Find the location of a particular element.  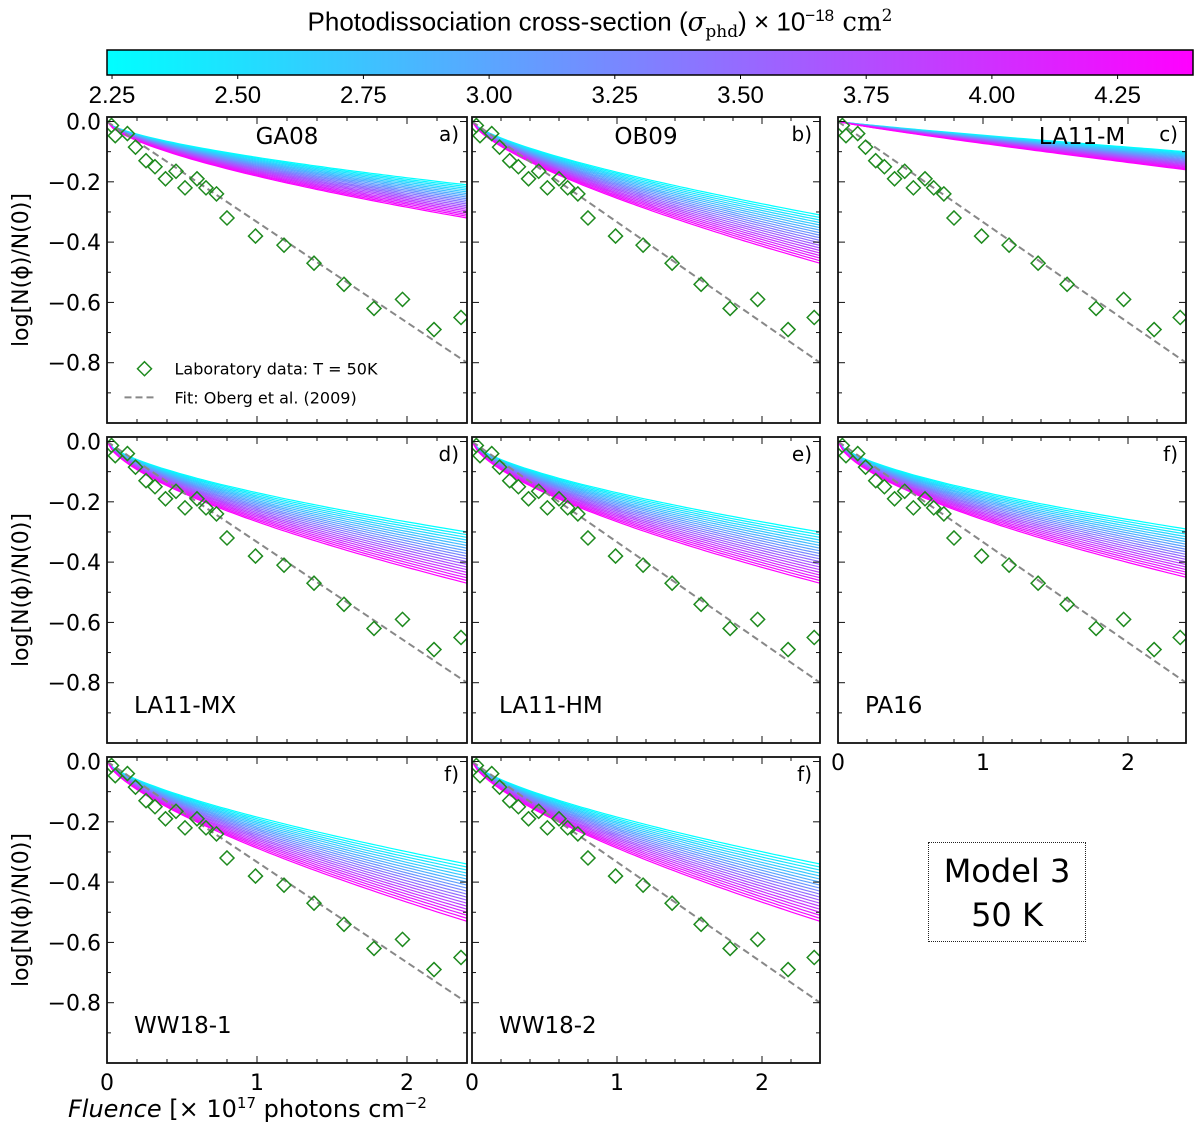

model-label-box: Model 3 50 K is located at coordinates (1007, 892).